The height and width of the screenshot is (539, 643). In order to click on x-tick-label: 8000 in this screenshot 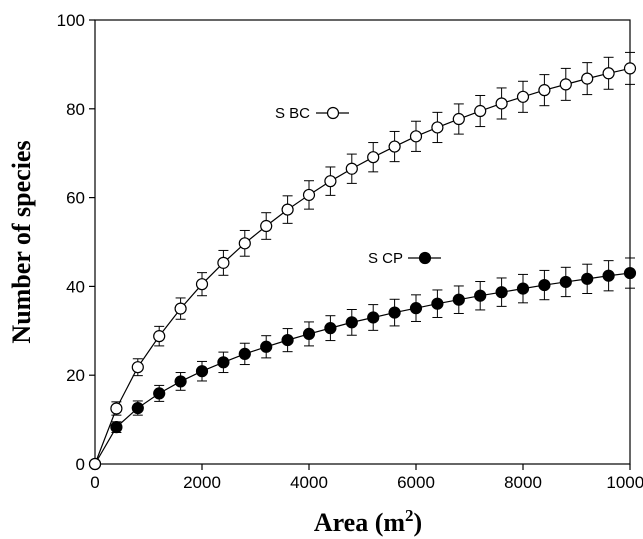, I will do `click(523, 482)`.